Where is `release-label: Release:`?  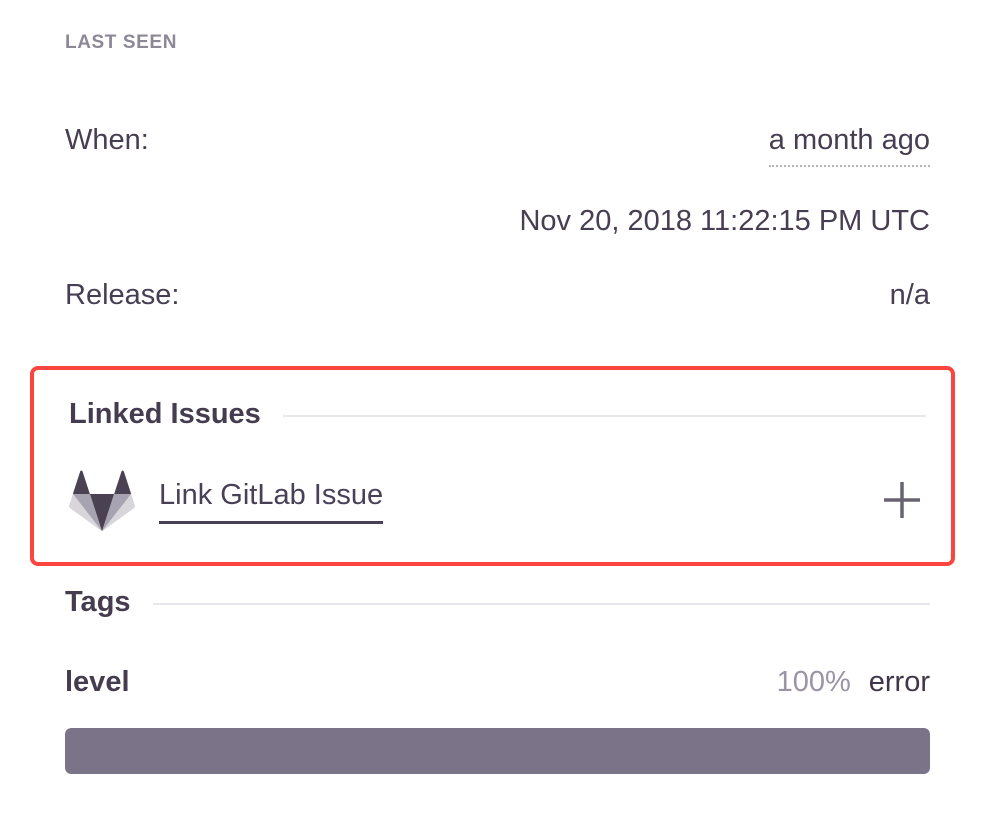 release-label: Release: is located at coordinates (122, 295).